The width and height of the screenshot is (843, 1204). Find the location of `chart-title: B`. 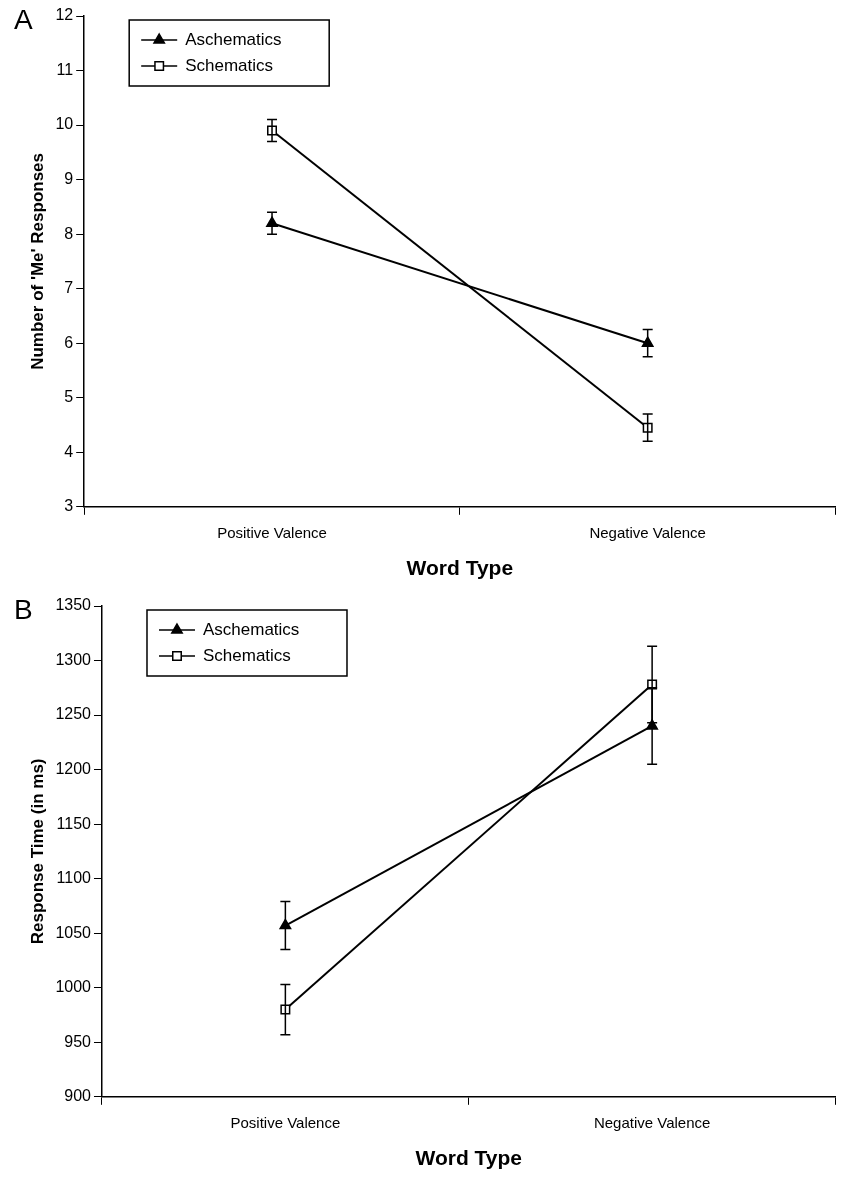

chart-title: B is located at coordinates (23, 610).